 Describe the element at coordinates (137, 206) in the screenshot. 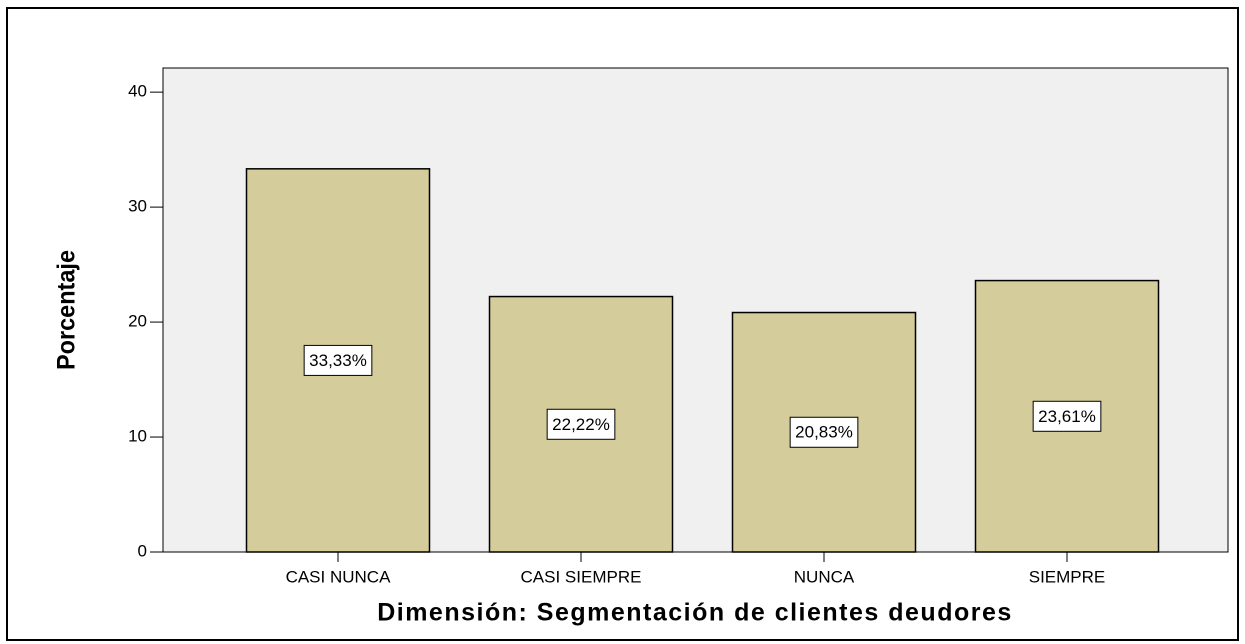

I see `y-tick-label: 30` at that location.